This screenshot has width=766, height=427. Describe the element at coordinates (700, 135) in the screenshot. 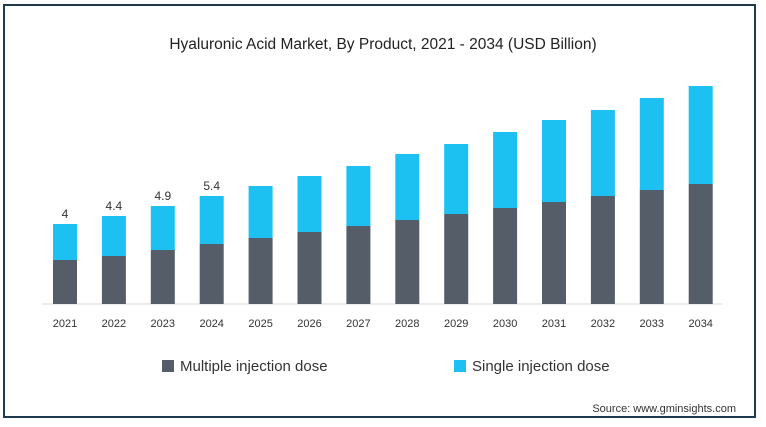

I see `bar-single-2034` at that location.